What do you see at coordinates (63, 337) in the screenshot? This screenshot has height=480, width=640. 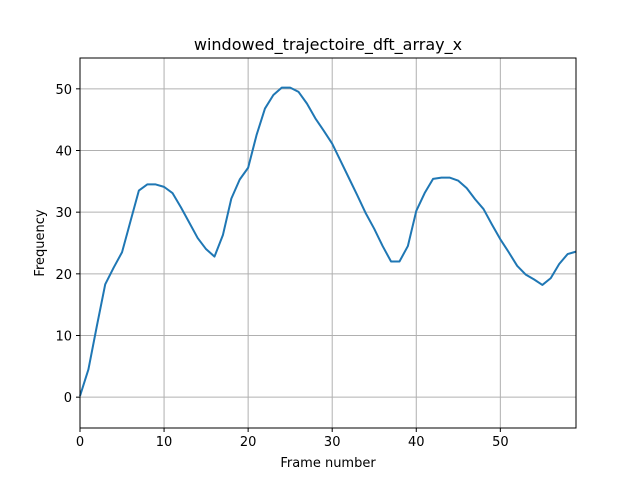 I see `y-tick-label: 10` at bounding box center [63, 337].